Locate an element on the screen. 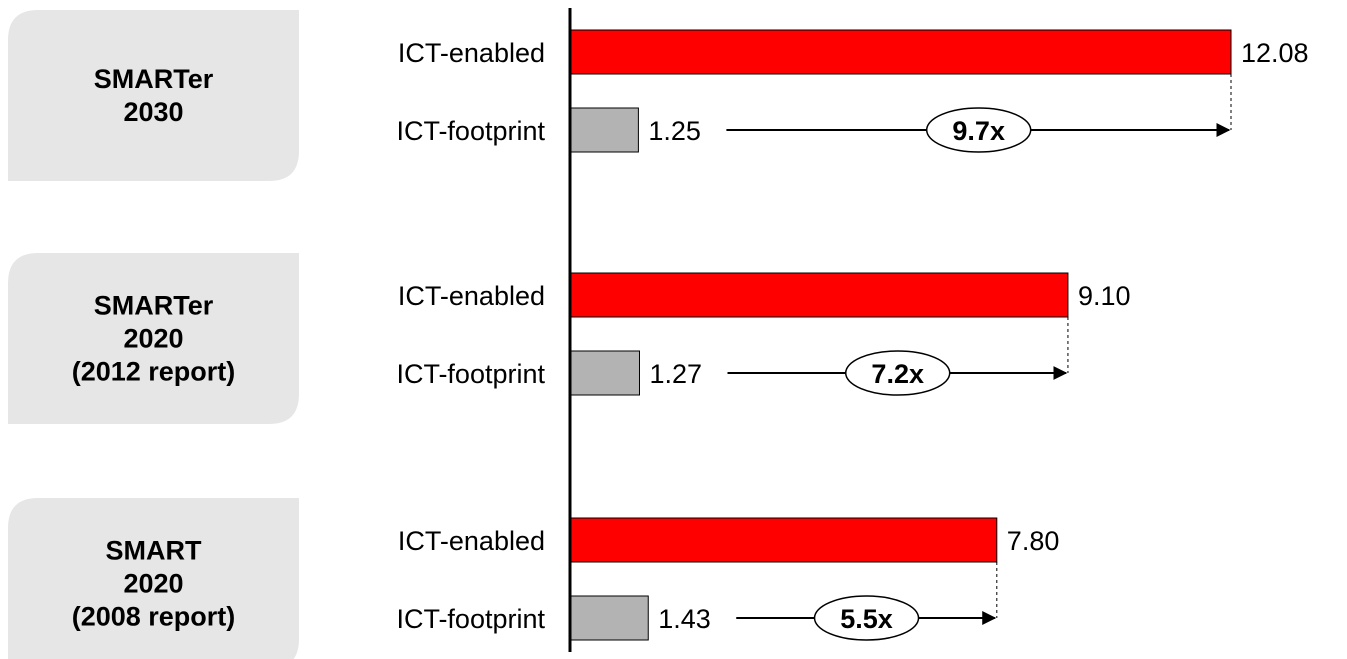 The width and height of the screenshot is (1347, 659). group-label-line: (2012 report) is located at coordinates (154, 372).